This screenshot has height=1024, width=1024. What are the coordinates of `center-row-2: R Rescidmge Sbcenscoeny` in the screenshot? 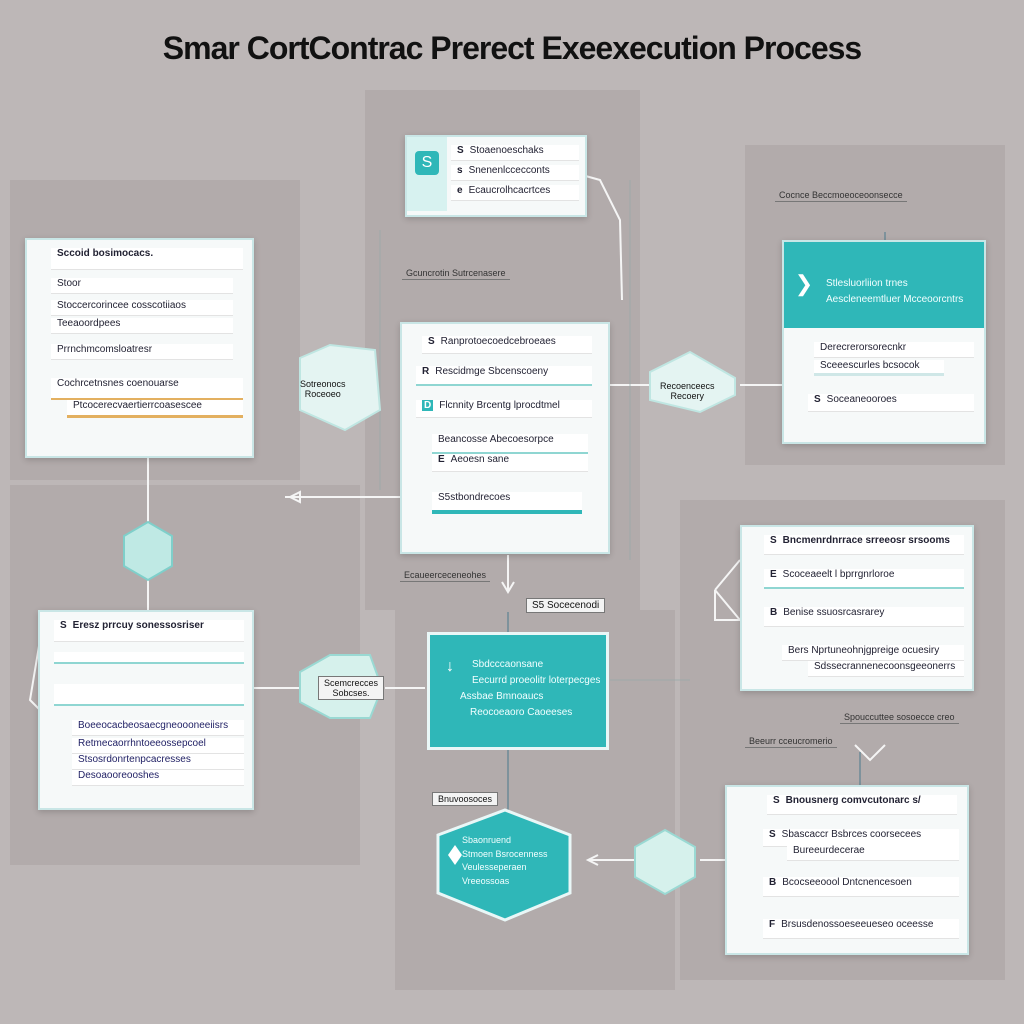 It's located at (504, 376).